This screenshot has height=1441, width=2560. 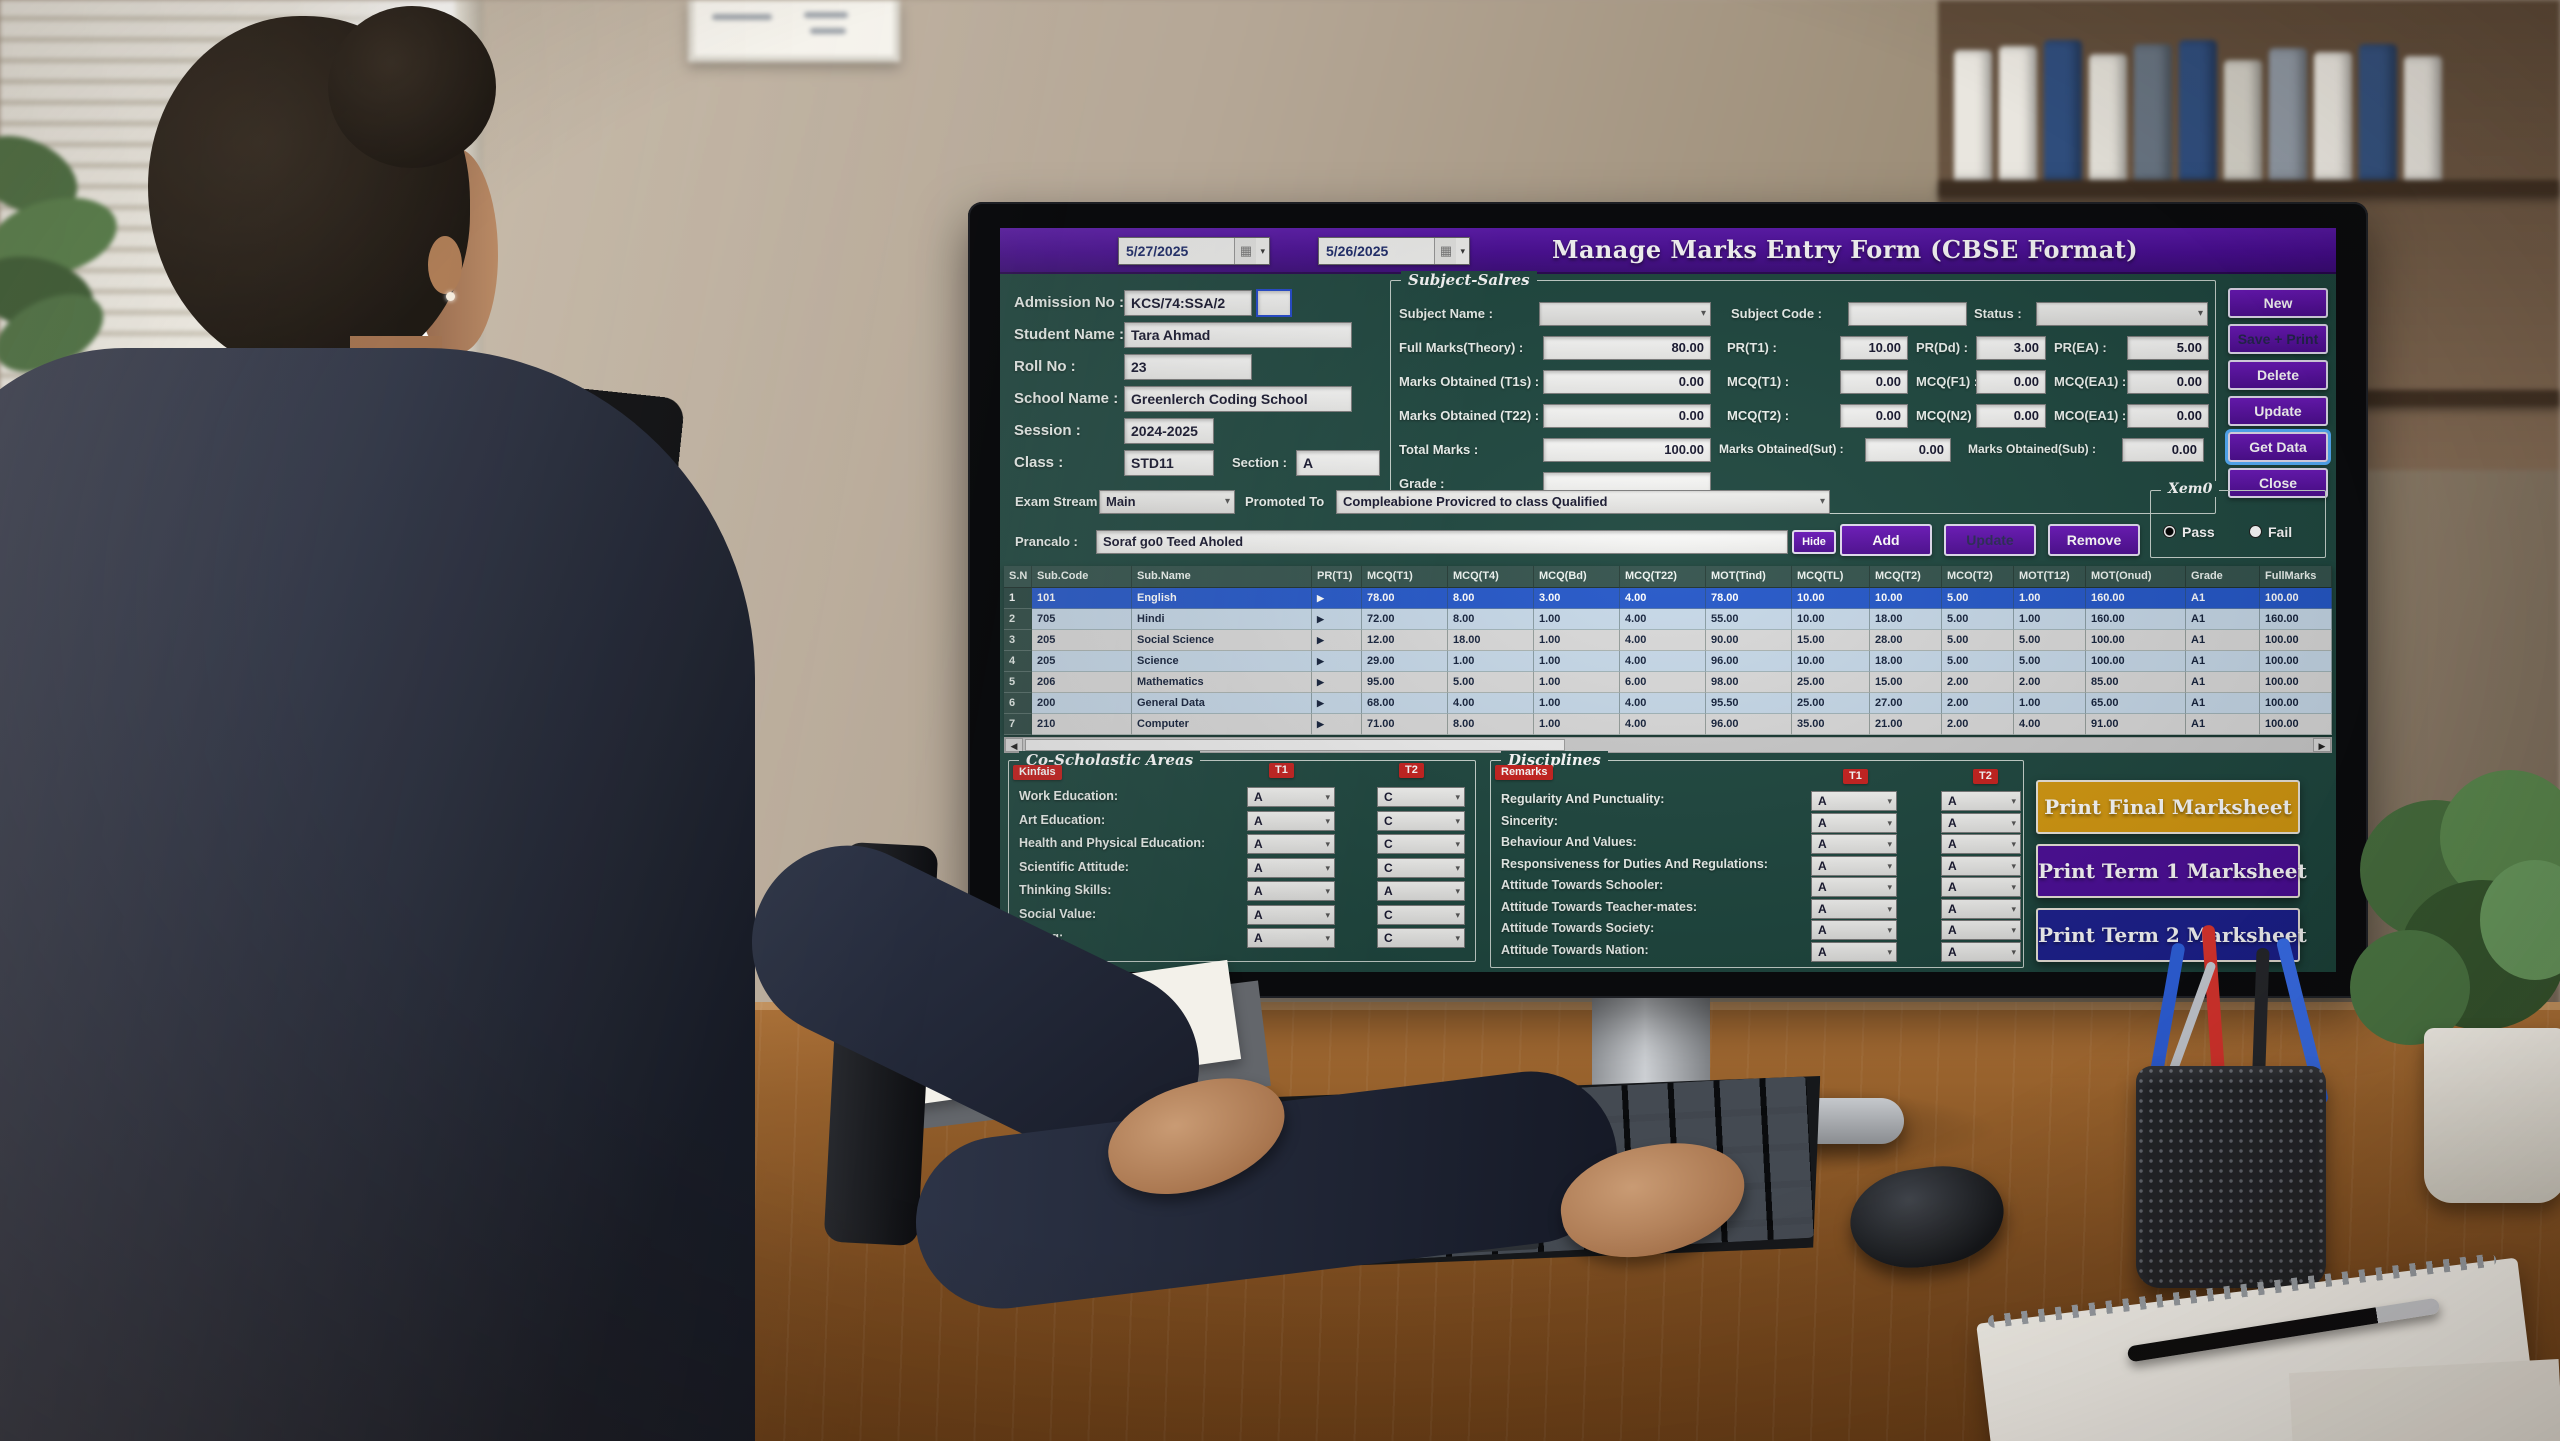 What do you see at coordinates (2278, 411) in the screenshot?
I see `update-button: Update` at bounding box center [2278, 411].